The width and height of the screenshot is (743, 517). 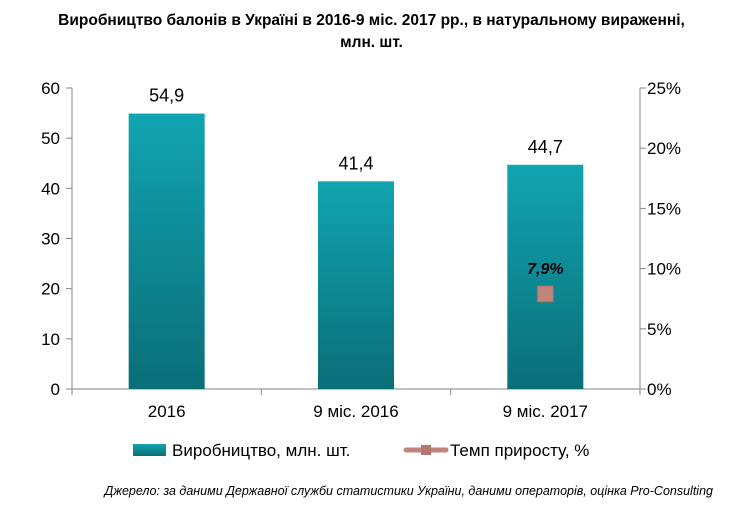 I want to click on x-axis-tick-label: 9 міс. 2017, so click(x=545, y=411).